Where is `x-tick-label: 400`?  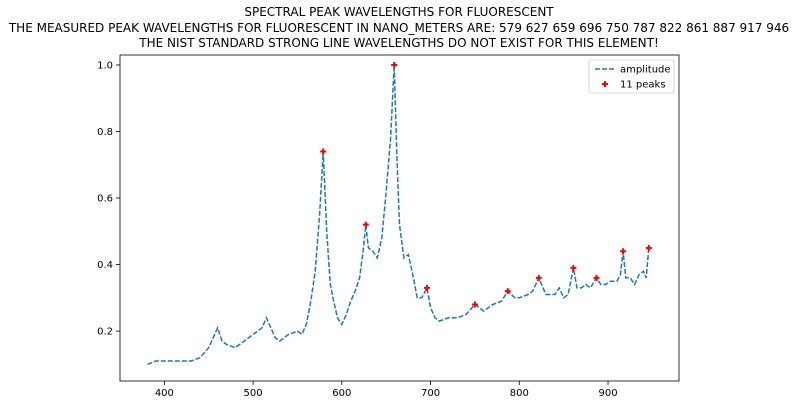 x-tick-label: 400 is located at coordinates (164, 393).